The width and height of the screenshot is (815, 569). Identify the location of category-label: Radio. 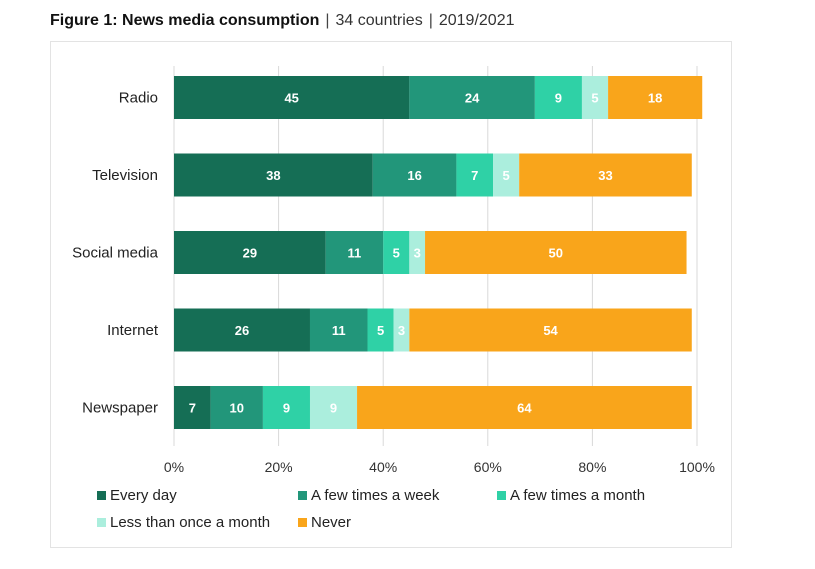
(138, 98).